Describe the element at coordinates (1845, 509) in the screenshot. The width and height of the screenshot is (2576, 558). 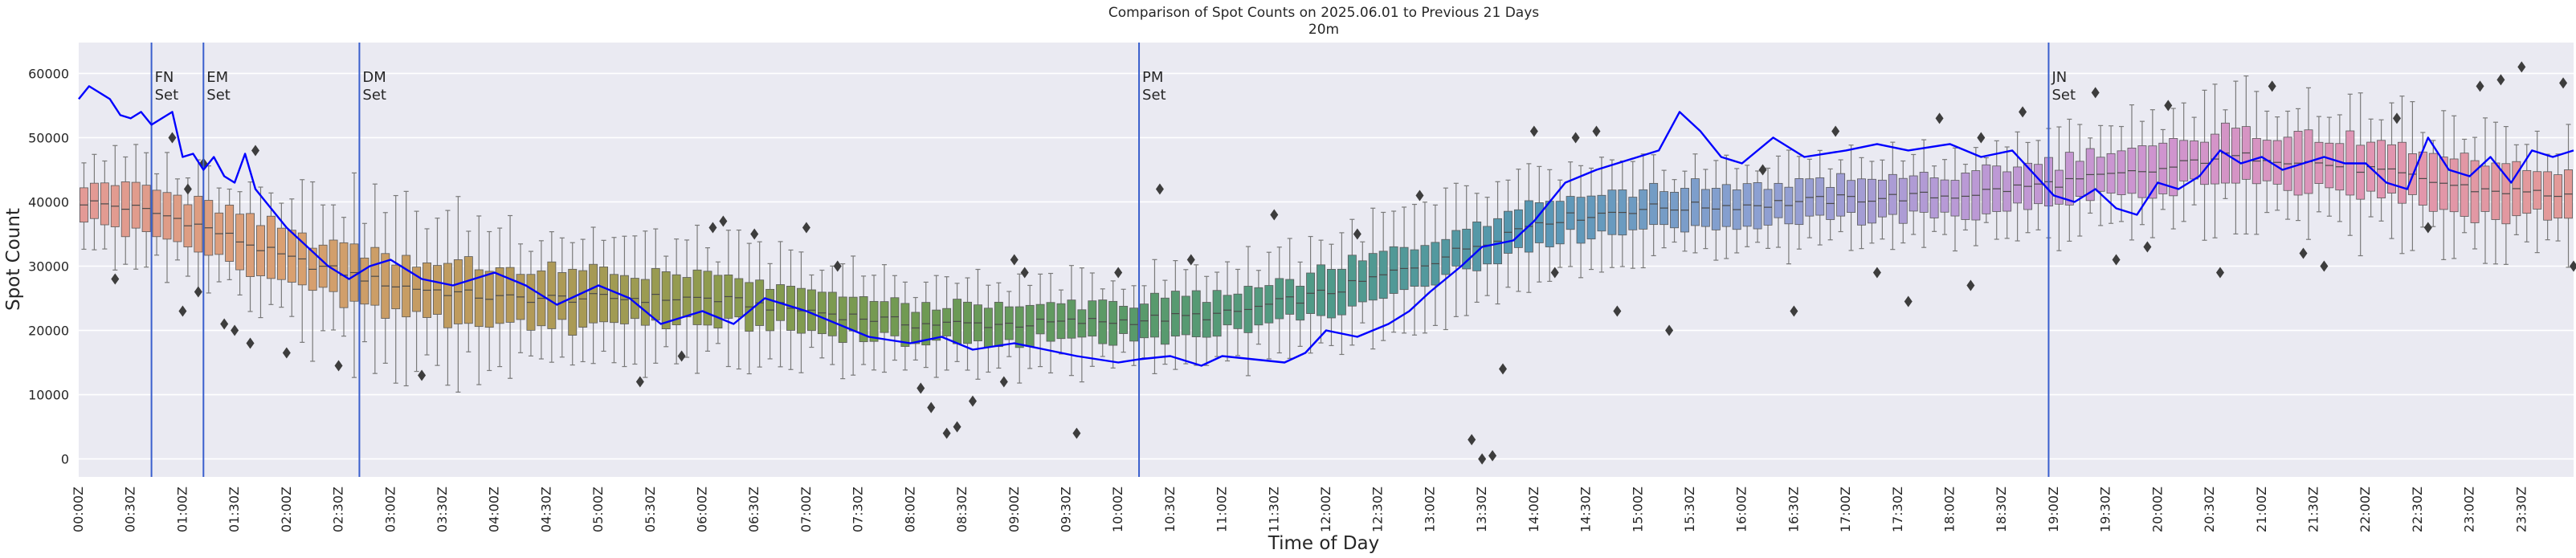
I see `x-tick-label: 17:00Z` at that location.